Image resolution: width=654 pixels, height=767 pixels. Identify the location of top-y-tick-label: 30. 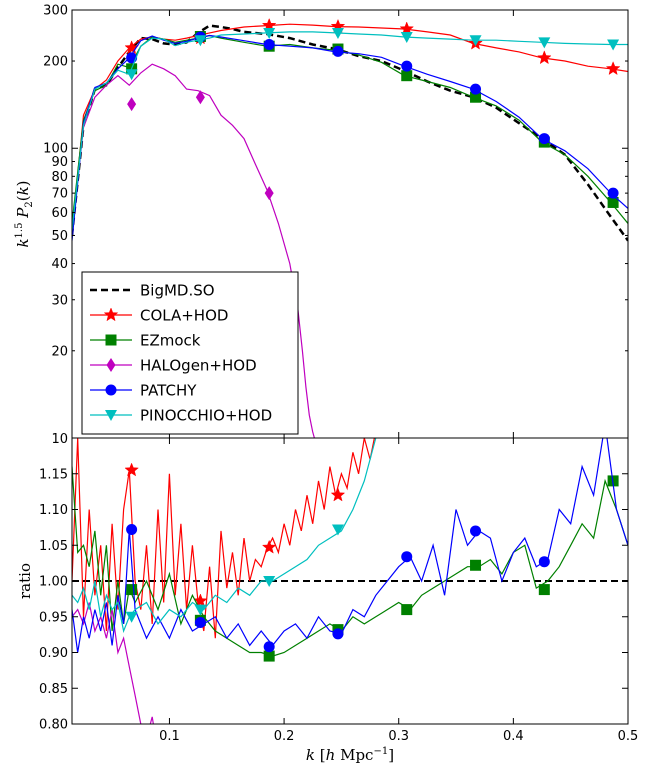
(59, 300).